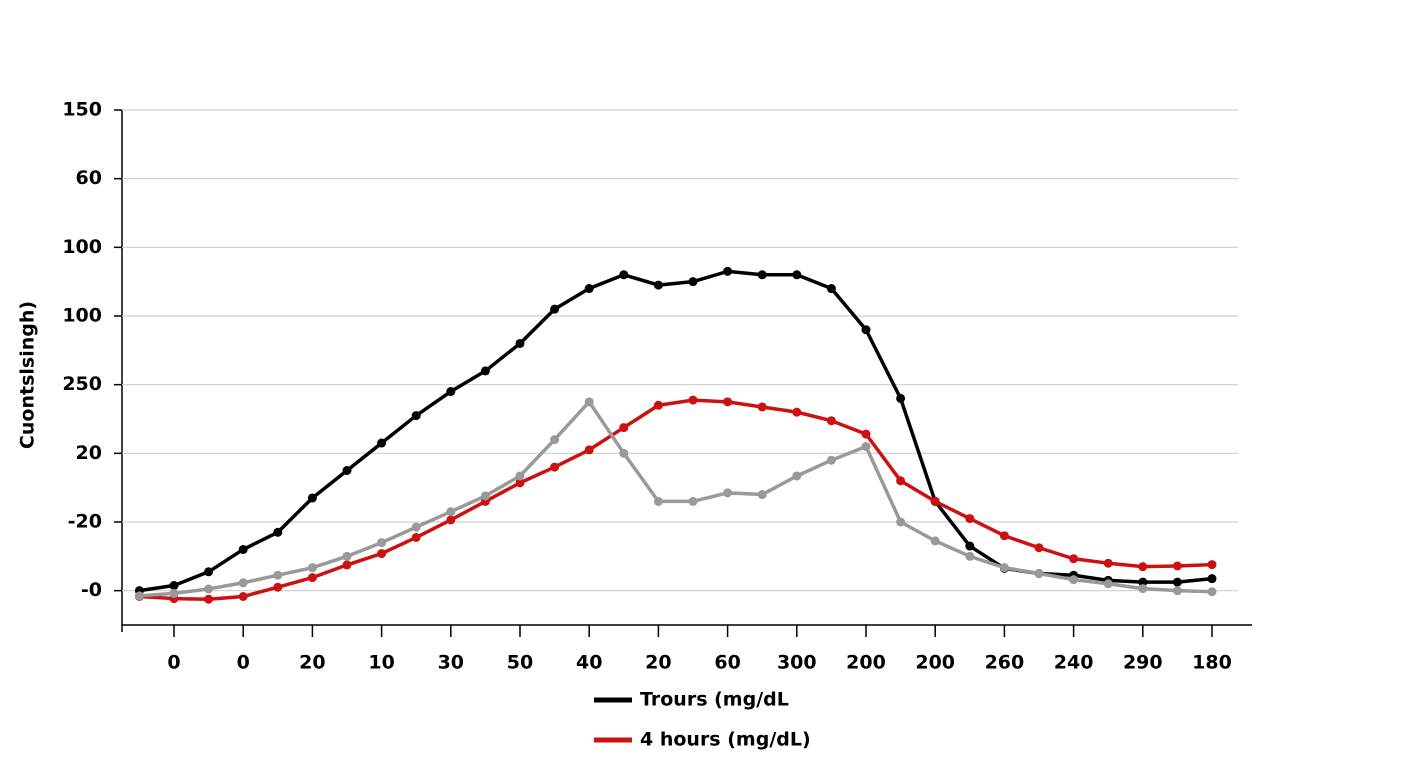  I want to click on y-tick-label: 60, so click(89, 178).